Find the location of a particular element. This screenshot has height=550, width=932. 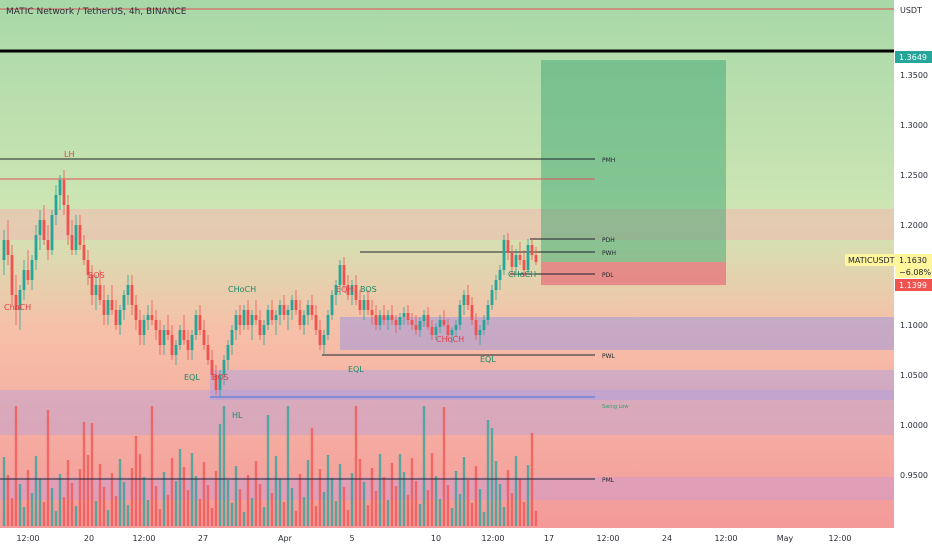

position-target-box is located at coordinates (633, 161).